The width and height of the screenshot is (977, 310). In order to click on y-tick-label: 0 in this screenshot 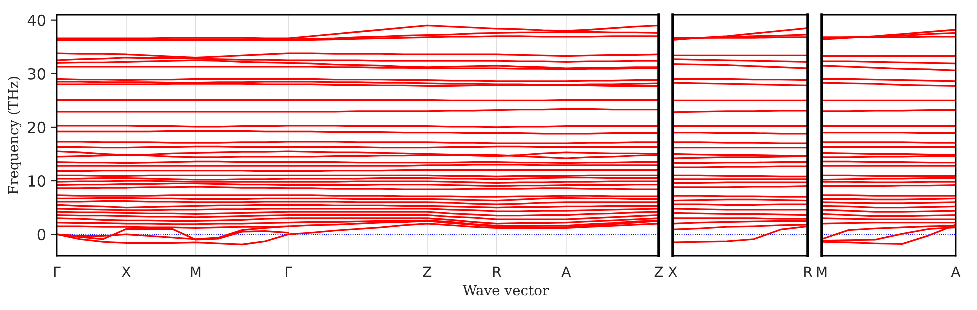, I will do `click(42, 235)`.